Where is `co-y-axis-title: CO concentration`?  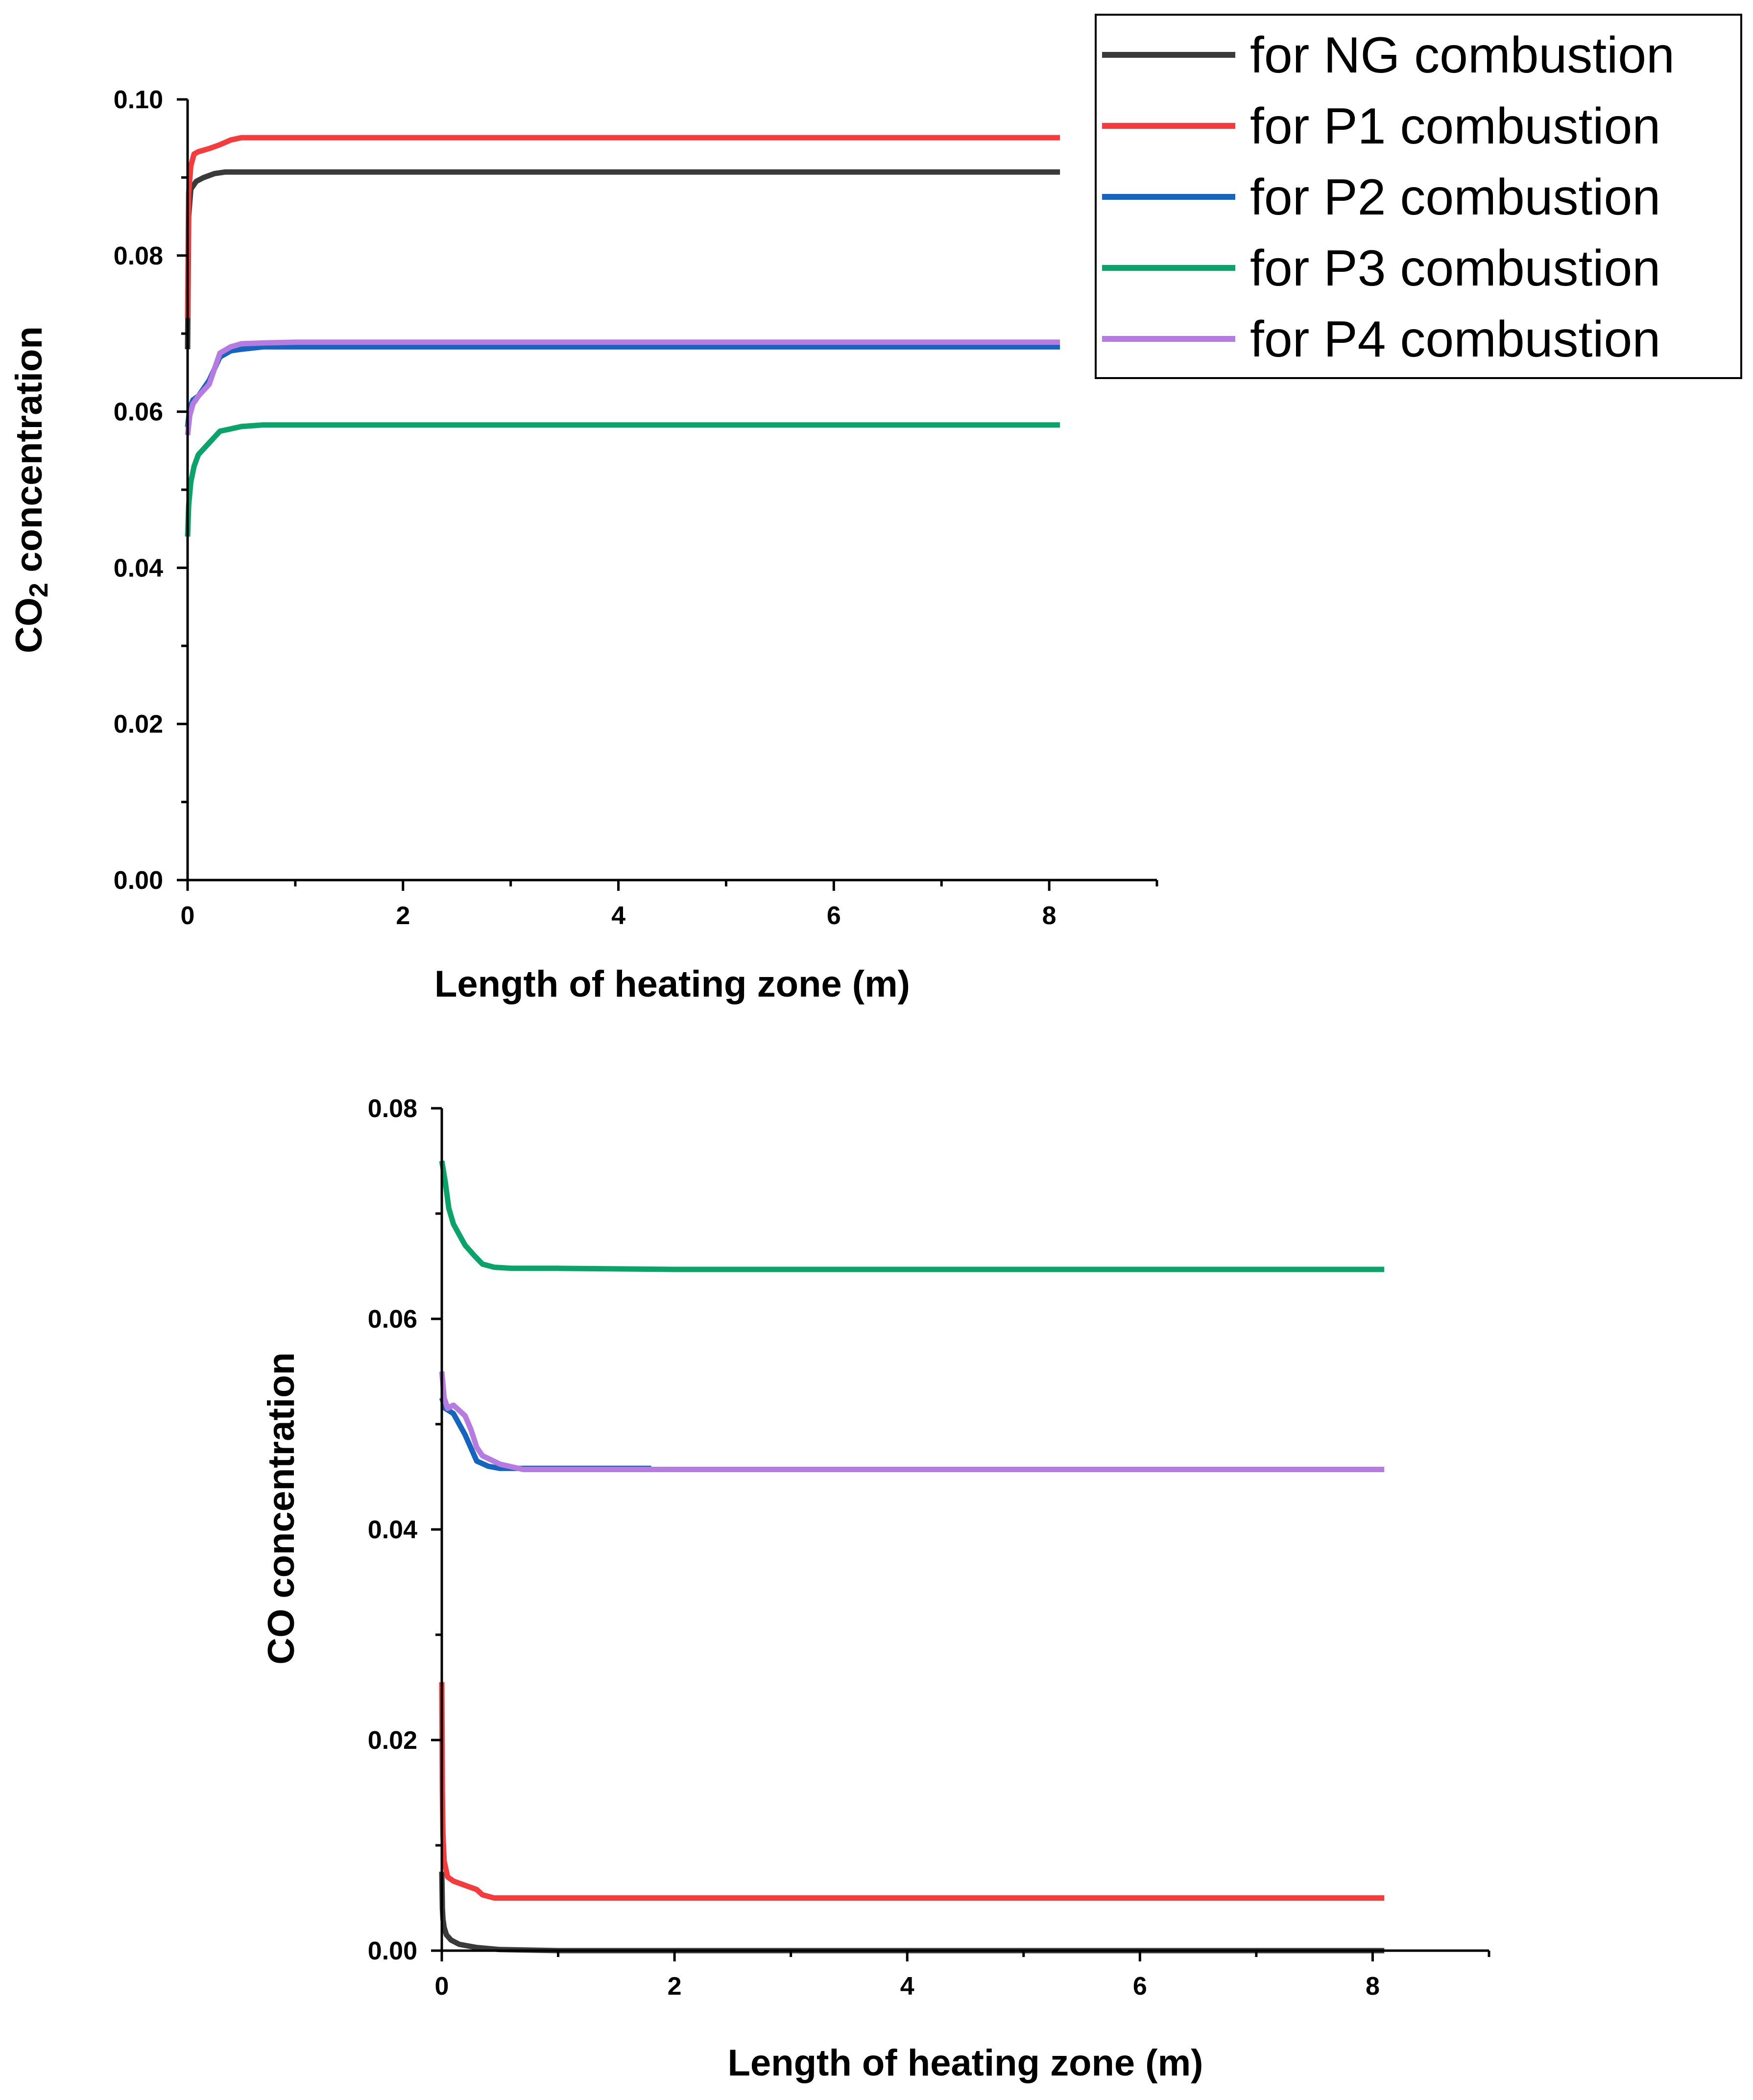
co-y-axis-title: CO concentration is located at coordinates (281, 1508).